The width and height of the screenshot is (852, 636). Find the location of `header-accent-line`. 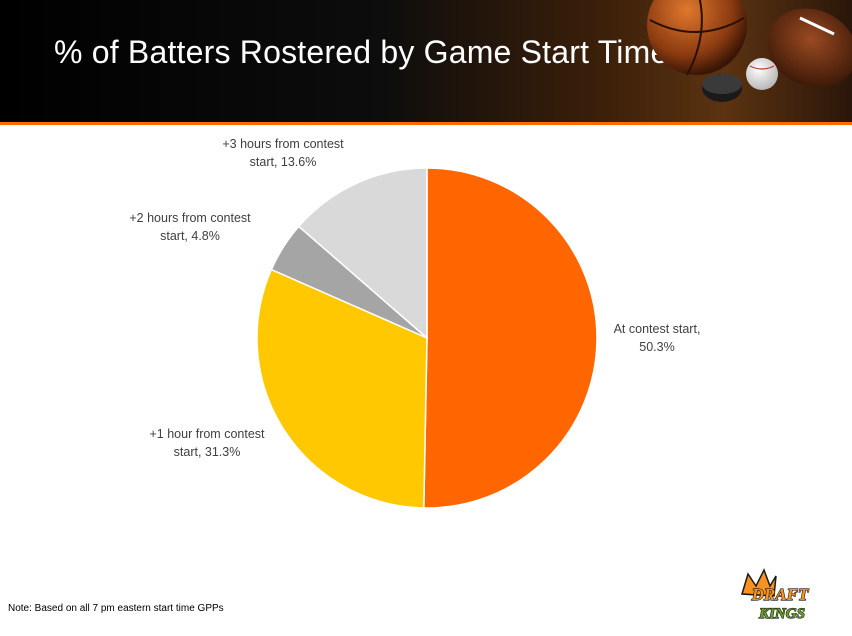

header-accent-line is located at coordinates (426, 123).